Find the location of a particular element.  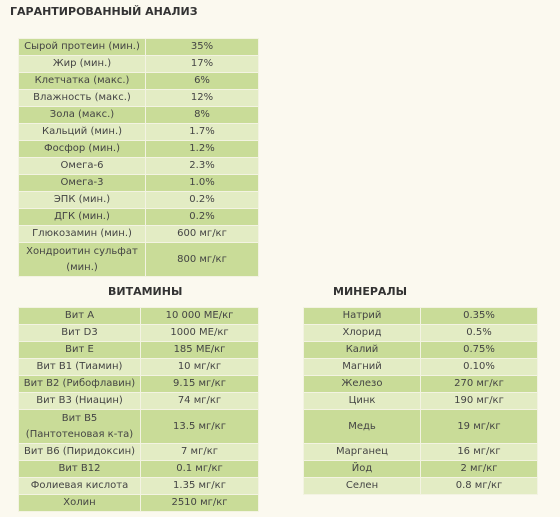

table-row: ЭПК (мин.) 0.2% is located at coordinates (138, 200).